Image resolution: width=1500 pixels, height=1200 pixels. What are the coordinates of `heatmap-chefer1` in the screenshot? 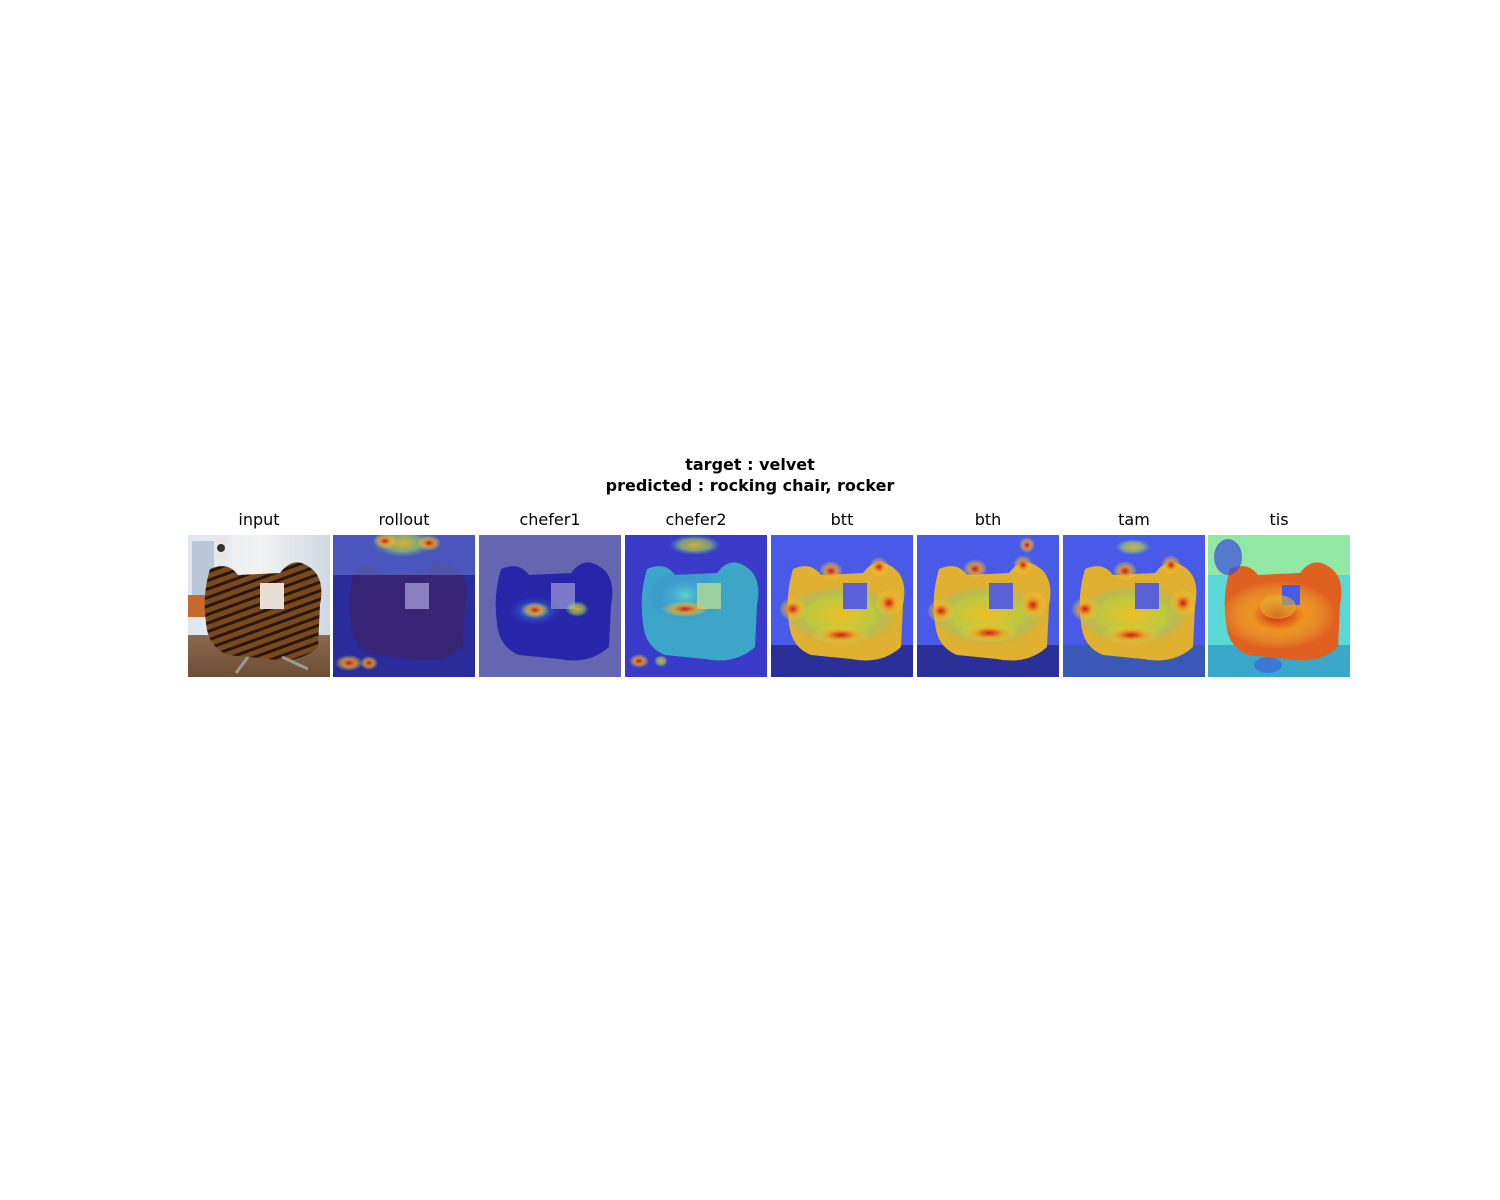 It's located at (550, 606).